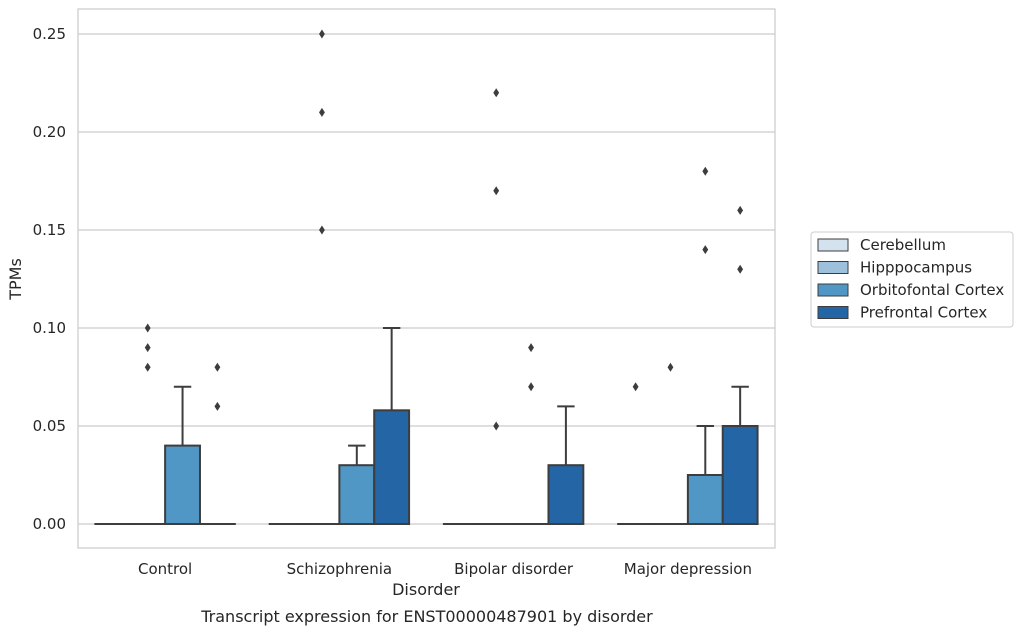  What do you see at coordinates (636, 454) in the screenshot?
I see `box-cerebellum` at bounding box center [636, 454].